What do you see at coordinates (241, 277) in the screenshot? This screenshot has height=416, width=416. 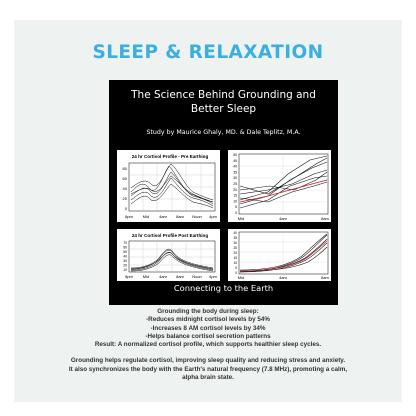 I see `rb-x-tick: Mid` at bounding box center [241, 277].